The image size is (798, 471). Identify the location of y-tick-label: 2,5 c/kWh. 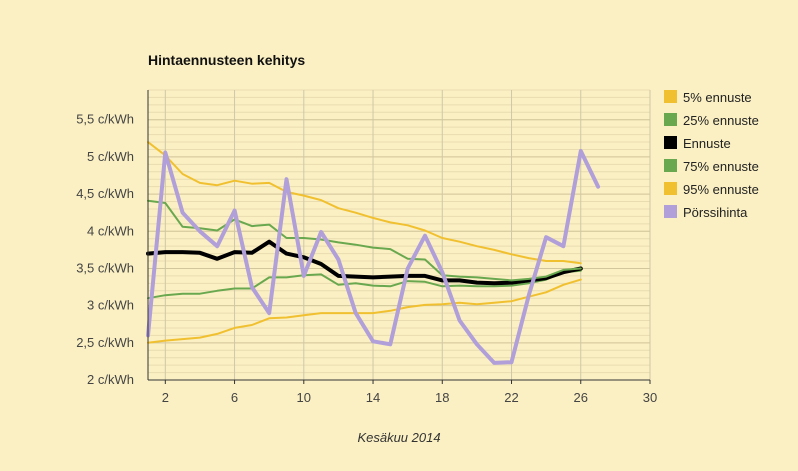
(105, 342).